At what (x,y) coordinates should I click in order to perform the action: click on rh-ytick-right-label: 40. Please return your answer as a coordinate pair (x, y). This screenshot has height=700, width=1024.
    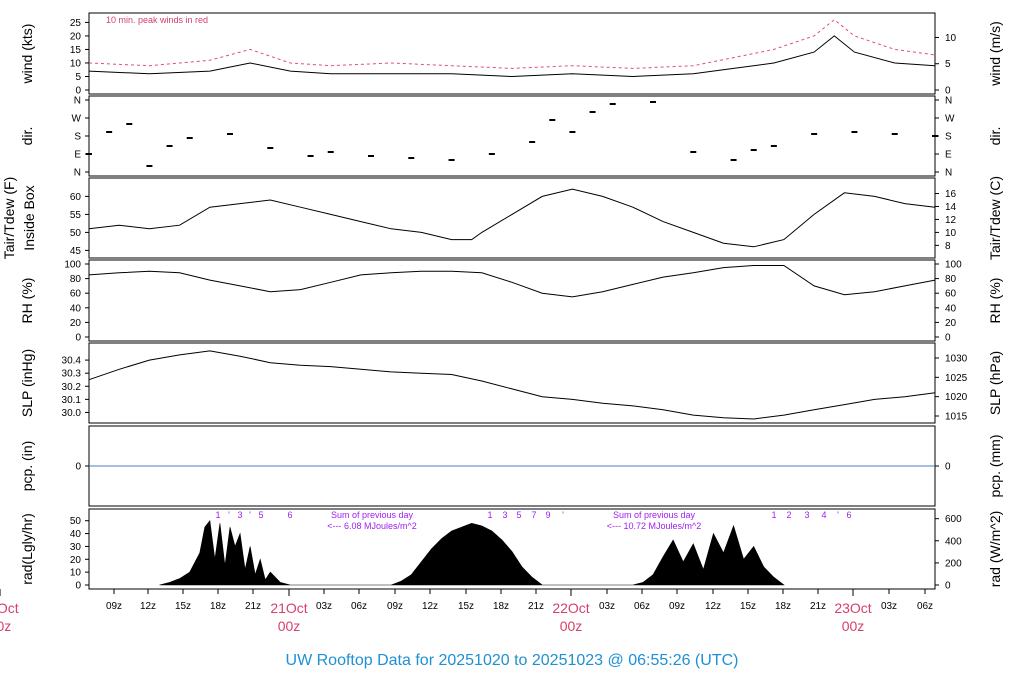
    Looking at the image, I should click on (951, 308).